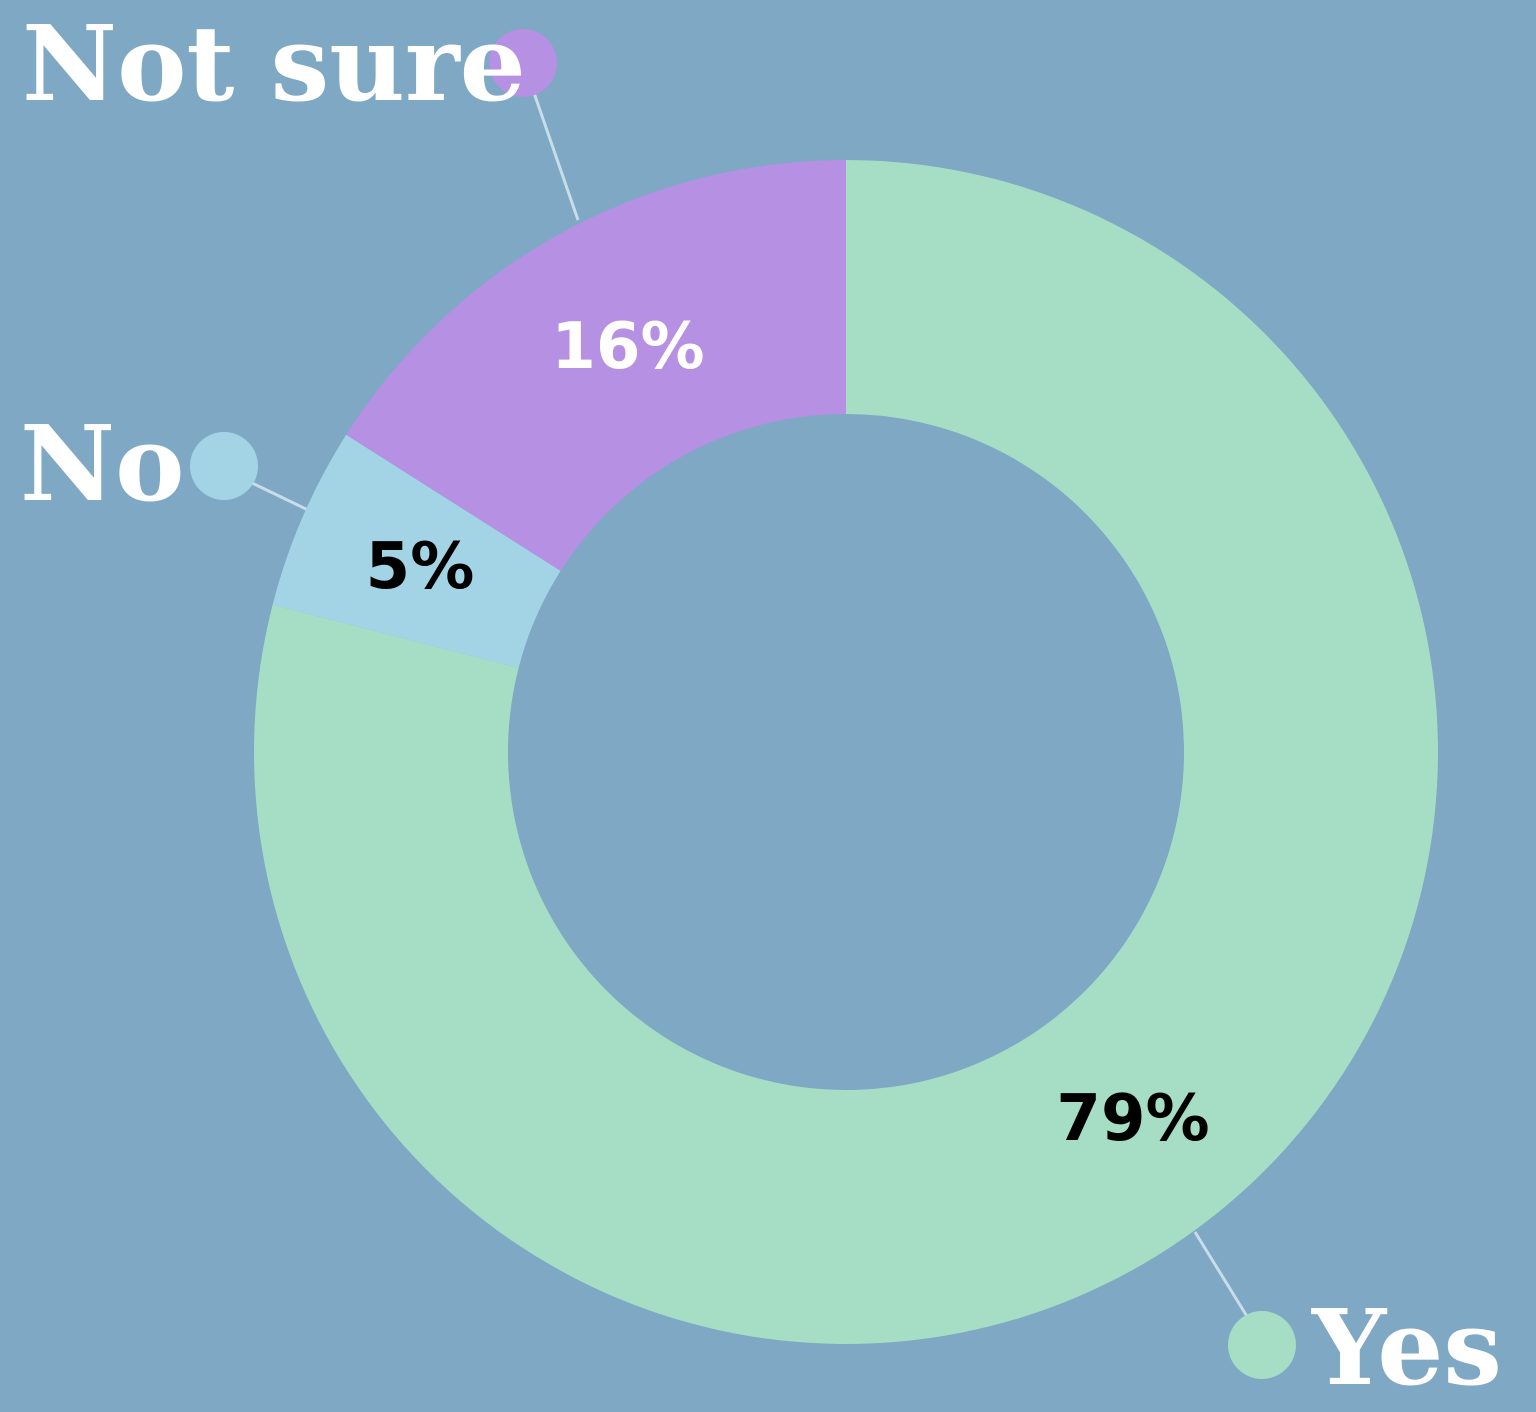 The width and height of the screenshot is (1536, 1412). What do you see at coordinates (420, 567) in the screenshot?
I see `value-label-no: 5%` at bounding box center [420, 567].